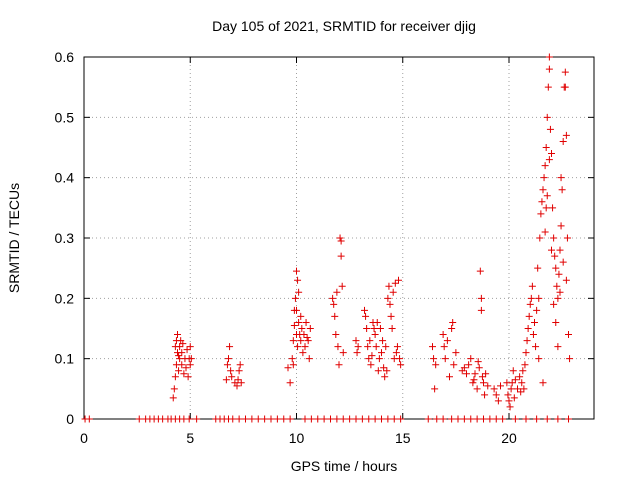  What do you see at coordinates (298, 438) in the screenshot?
I see `x-tick-labels: 0 5 10 15 20` at bounding box center [298, 438].